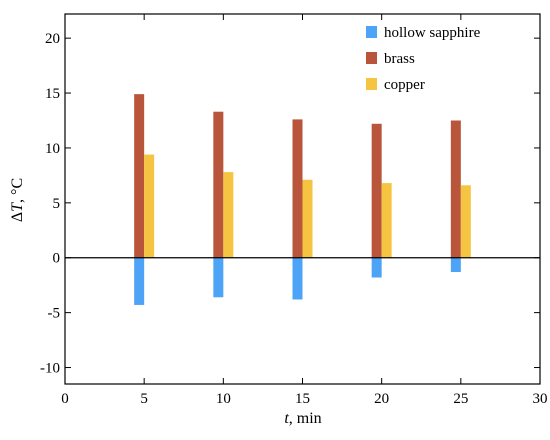  Describe the element at coordinates (17, 190) in the screenshot. I see `y-axis-unit: , °C` at that location.